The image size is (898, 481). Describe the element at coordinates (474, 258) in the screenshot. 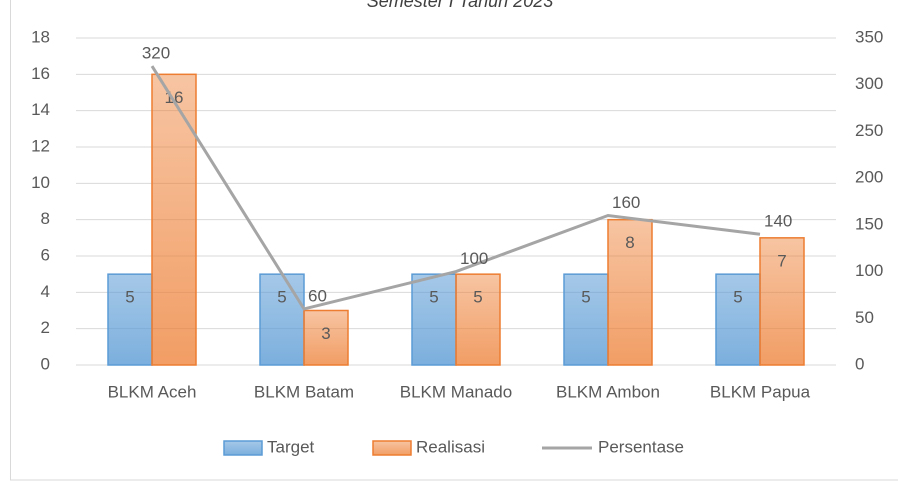

I see `data-label: 100` at that location.